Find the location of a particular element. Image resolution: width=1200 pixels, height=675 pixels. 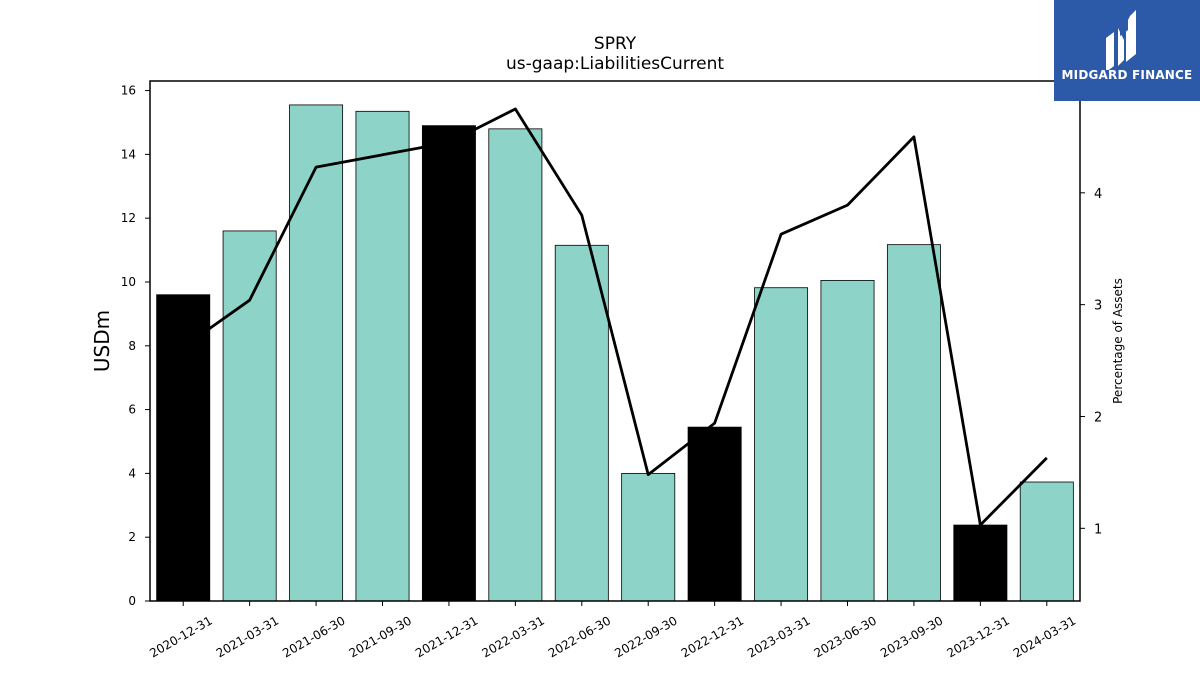

y-right-tick-label: 2 is located at coordinates (1098, 417).